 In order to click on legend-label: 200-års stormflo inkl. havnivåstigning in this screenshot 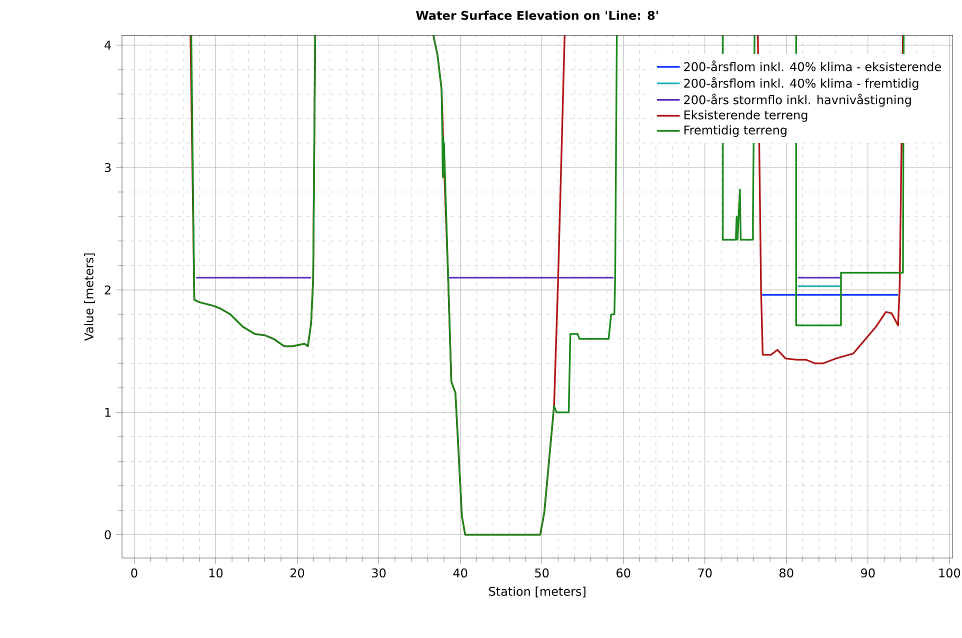, I will do `click(797, 100)`.